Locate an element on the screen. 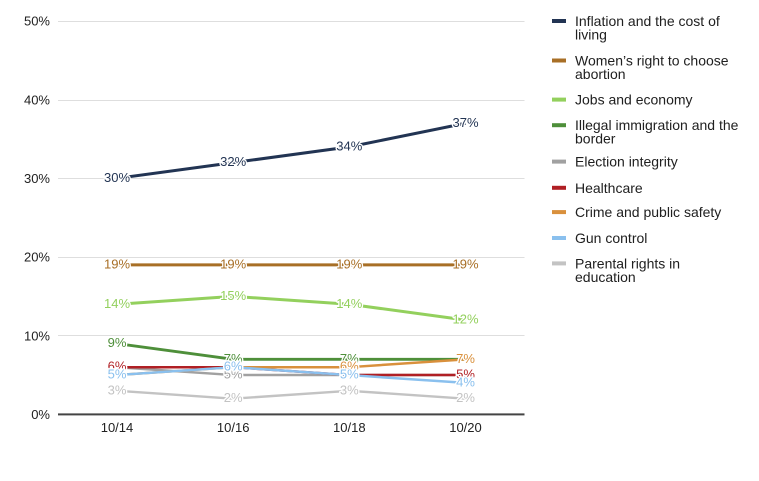 This screenshot has width=759, height=481. svg-text: living is located at coordinates (591, 35).